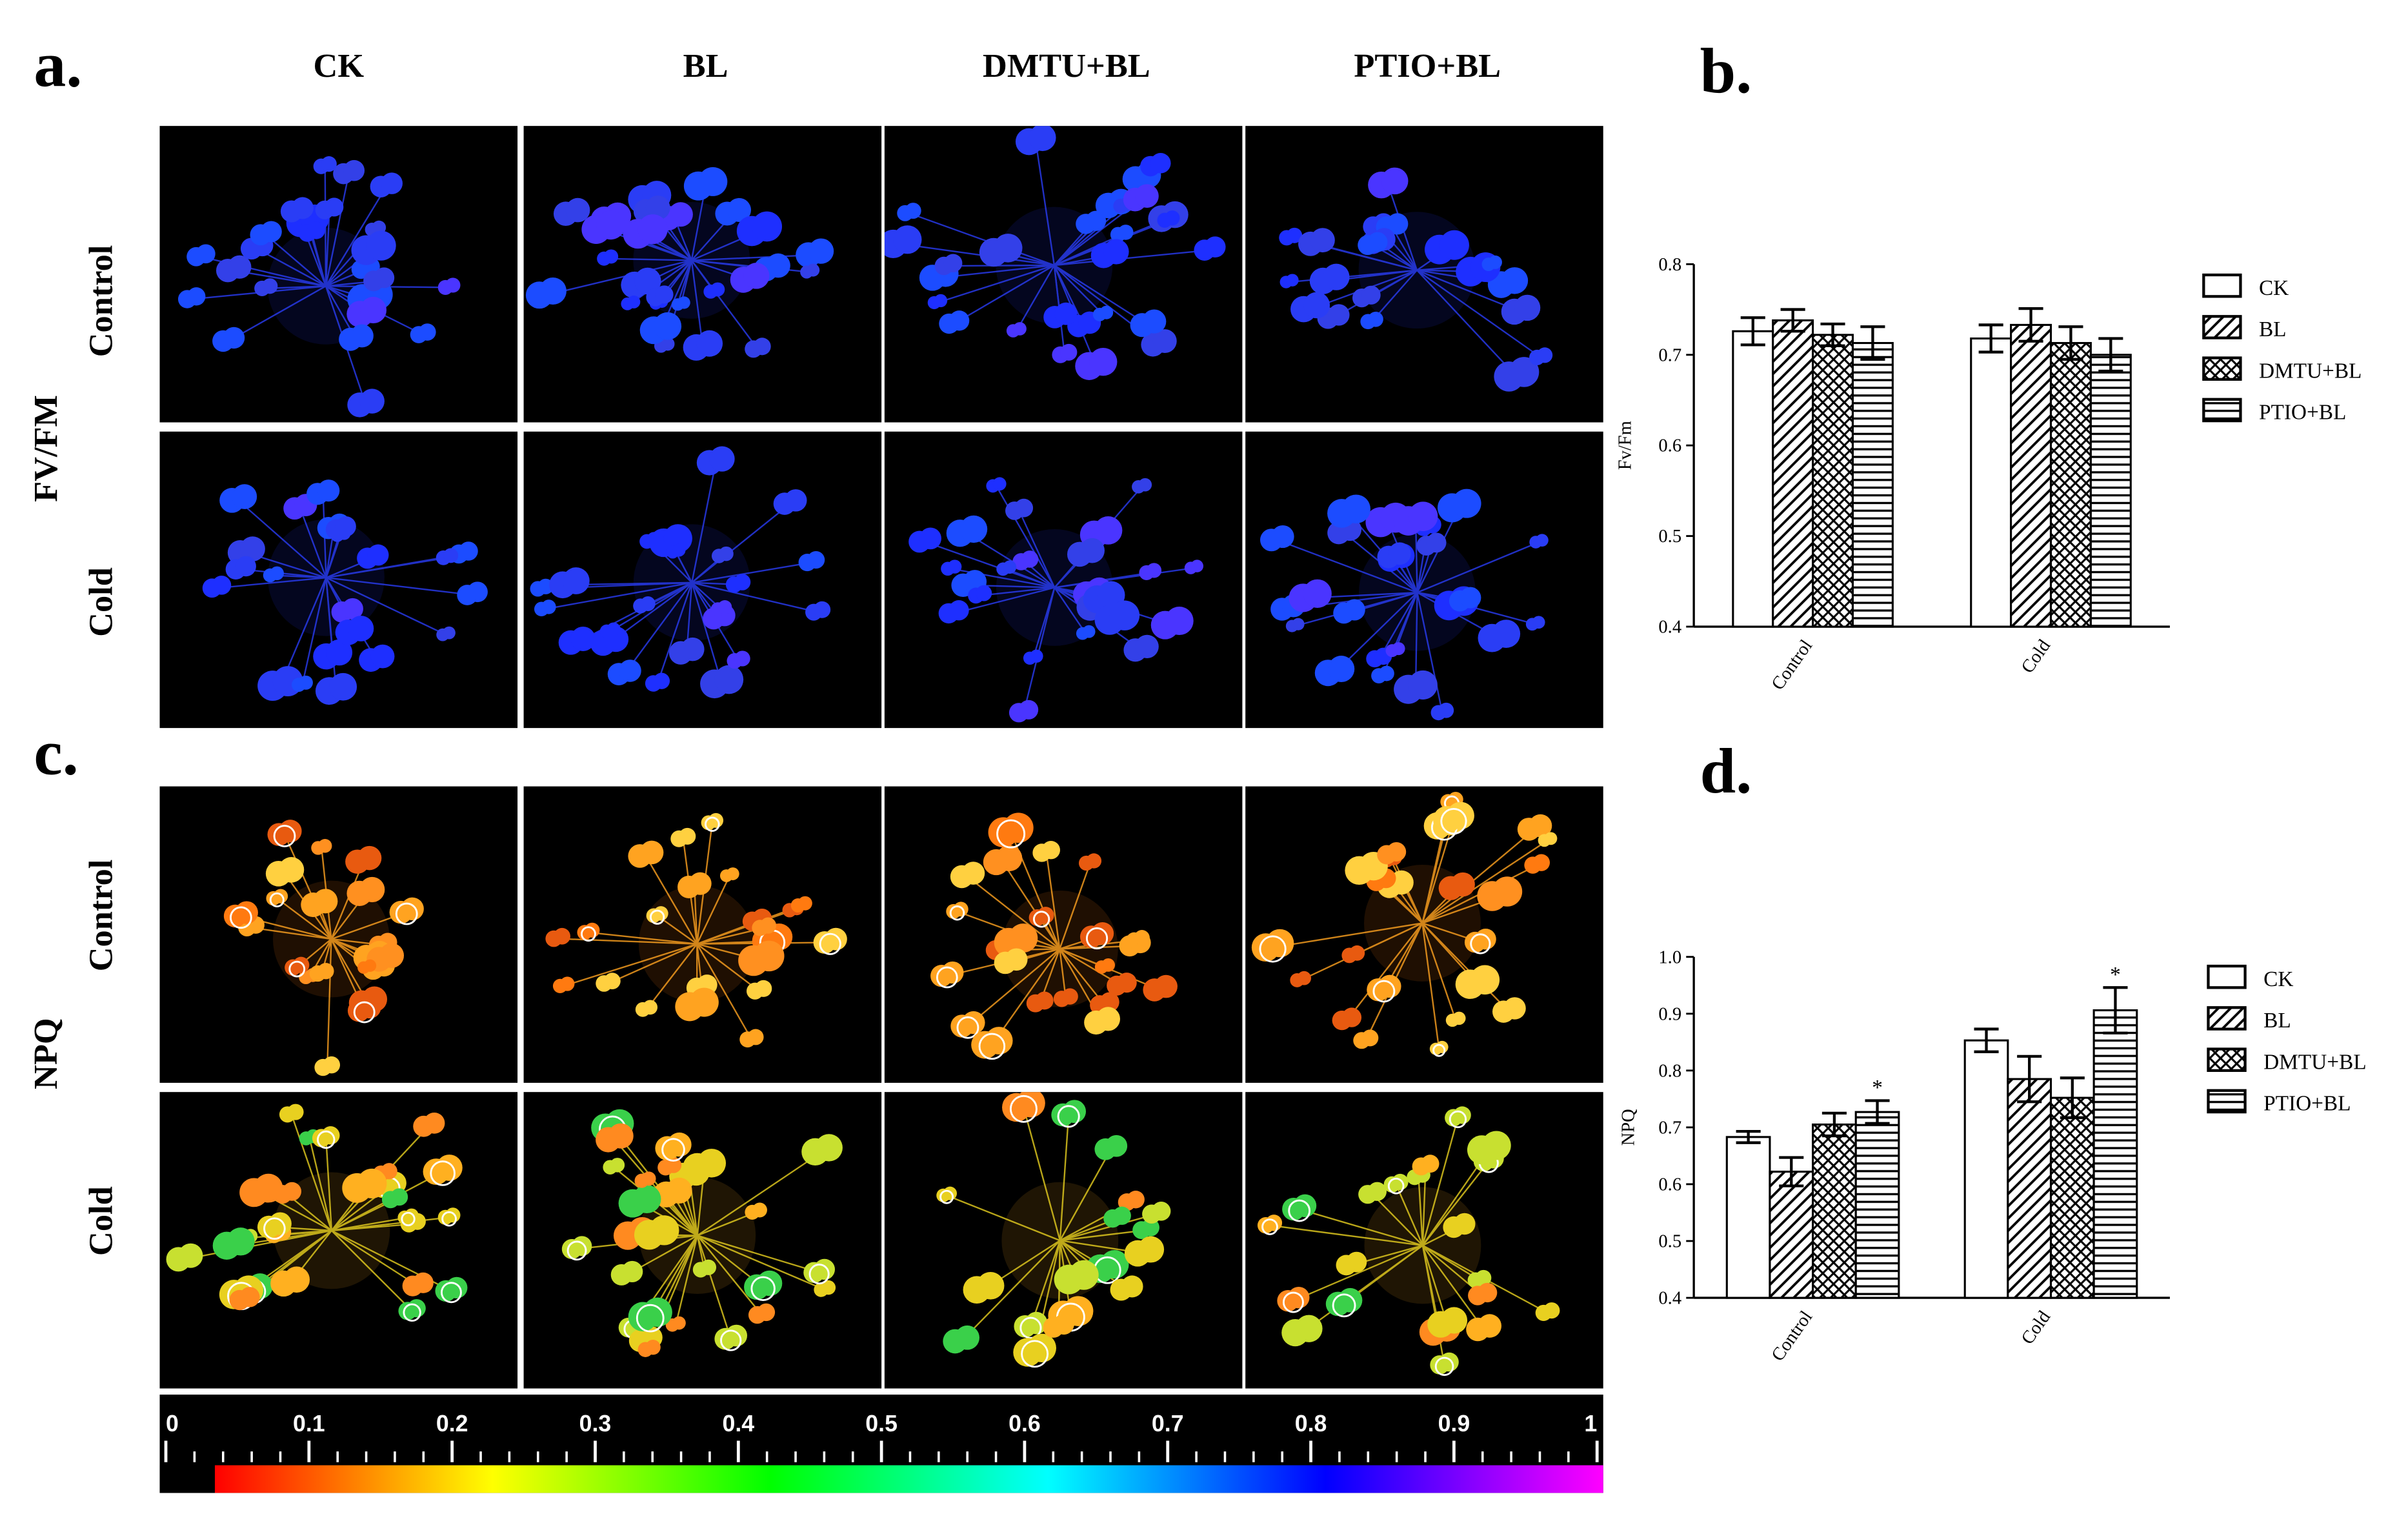 Image resolution: width=2408 pixels, height=1523 pixels. I want to click on row-label-cold-c: Cold, so click(100, 1221).